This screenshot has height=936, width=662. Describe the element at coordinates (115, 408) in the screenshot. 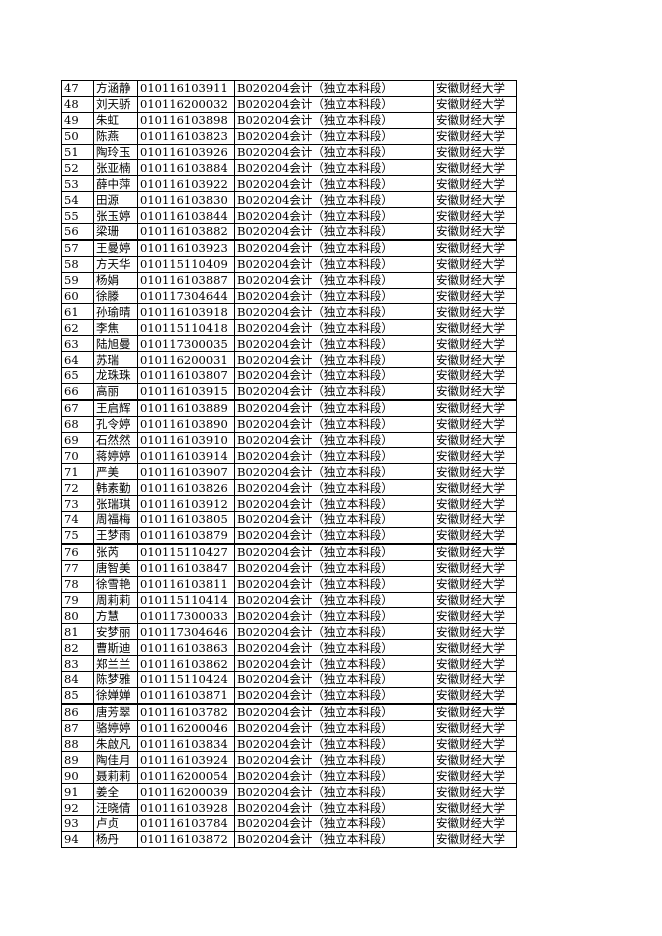

I see `student-name-cell: 王启辉` at that location.